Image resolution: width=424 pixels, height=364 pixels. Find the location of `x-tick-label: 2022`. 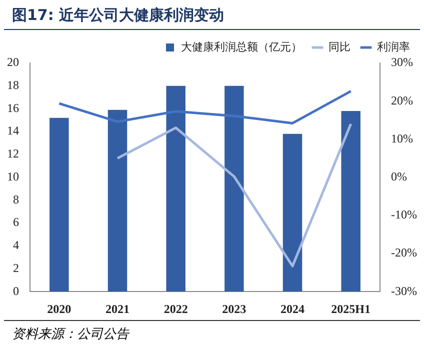

x-tick-label: 2022 is located at coordinates (176, 309).